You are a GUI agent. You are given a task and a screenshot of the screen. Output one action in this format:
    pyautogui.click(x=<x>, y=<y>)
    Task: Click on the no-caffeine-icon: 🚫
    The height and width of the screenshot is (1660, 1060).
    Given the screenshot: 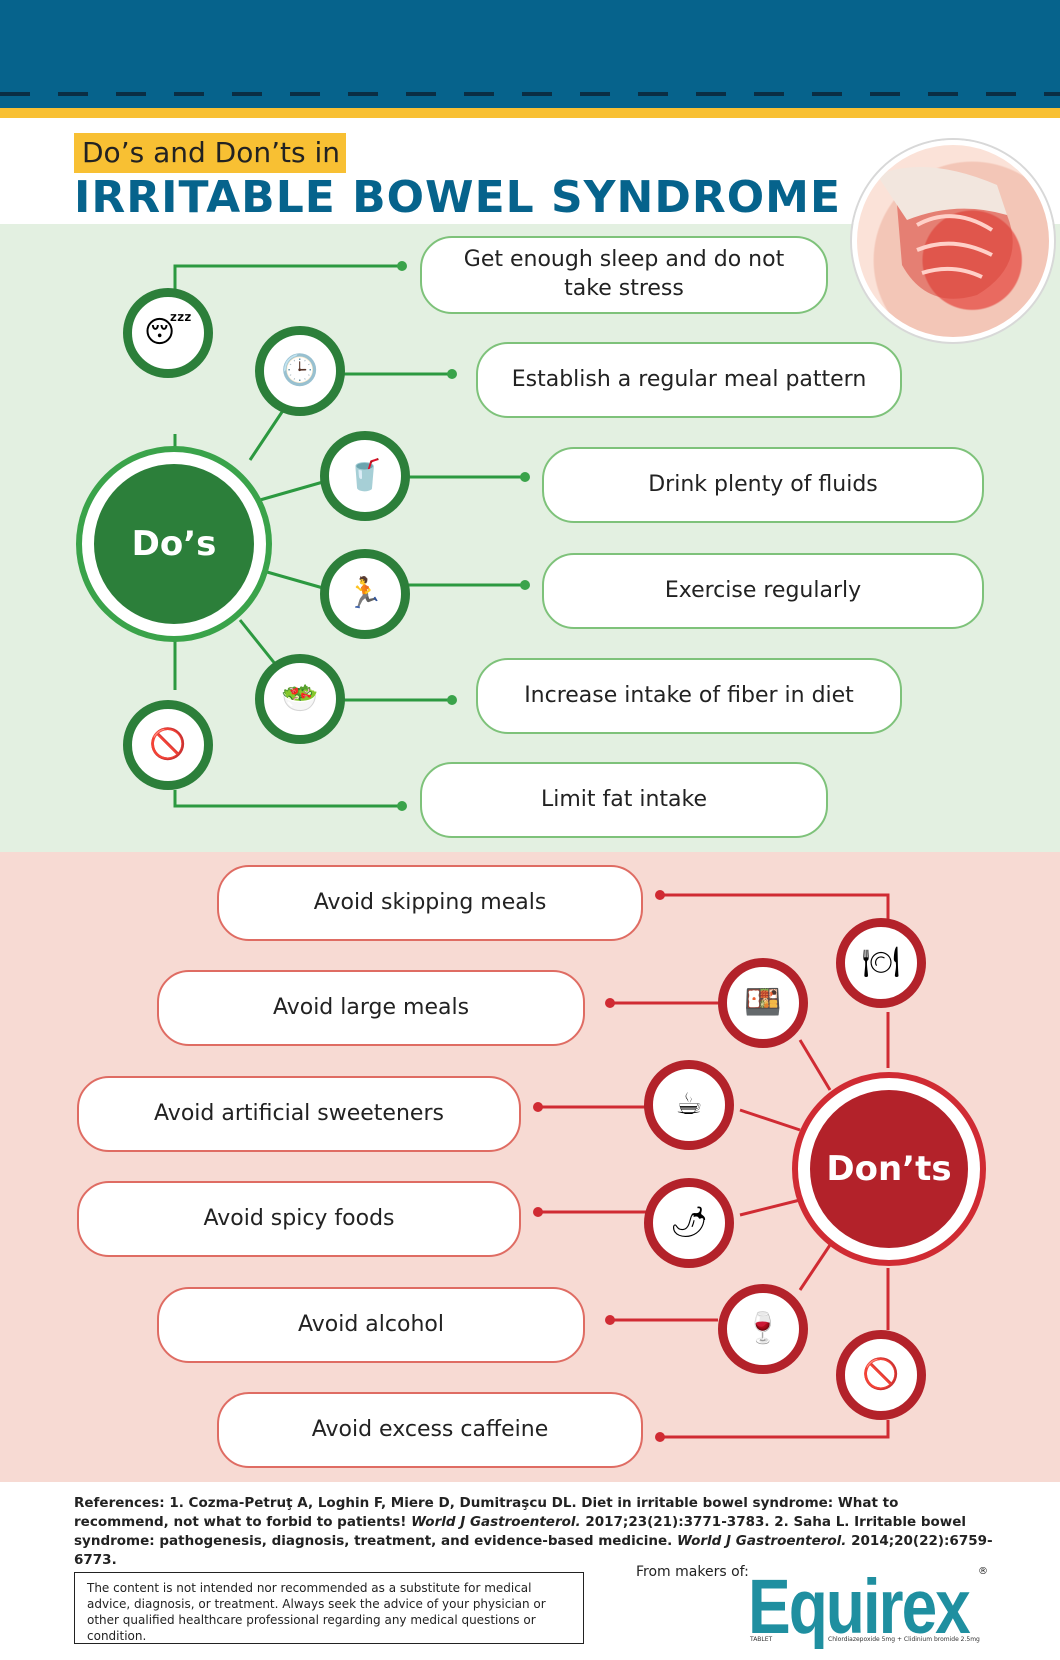 What is the action you would take?
    pyautogui.click(x=881, y=1375)
    